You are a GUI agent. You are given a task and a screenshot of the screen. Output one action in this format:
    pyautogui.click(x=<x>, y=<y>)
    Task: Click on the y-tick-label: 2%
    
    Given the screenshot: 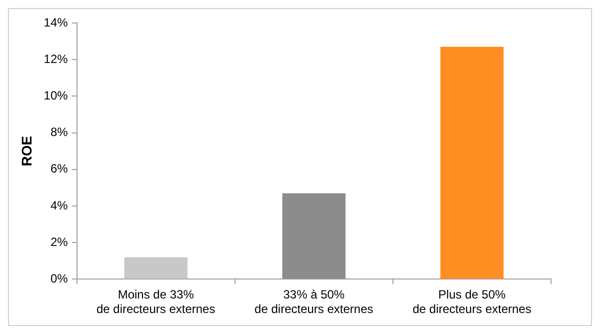 What is the action you would take?
    pyautogui.click(x=59, y=241)
    